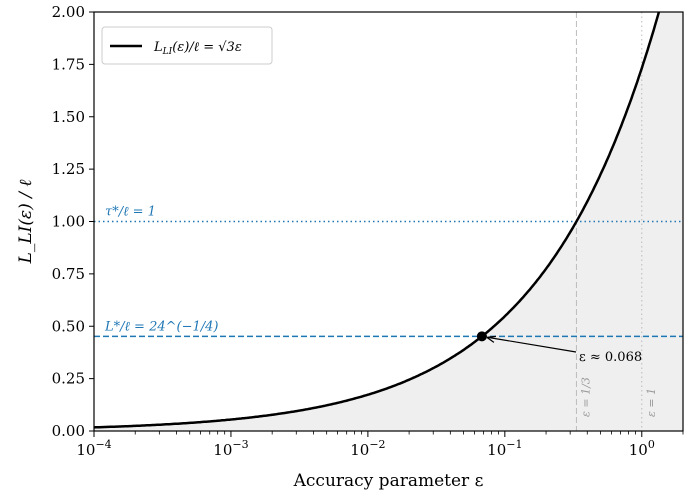  I want to click on data-point, so click(481, 336).